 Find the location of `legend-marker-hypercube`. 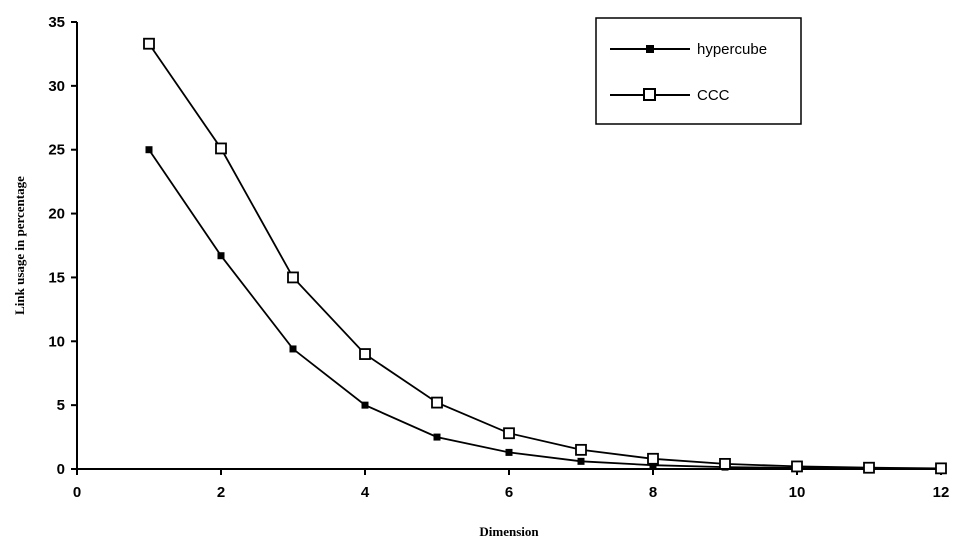

legend-marker-hypercube is located at coordinates (650, 49).